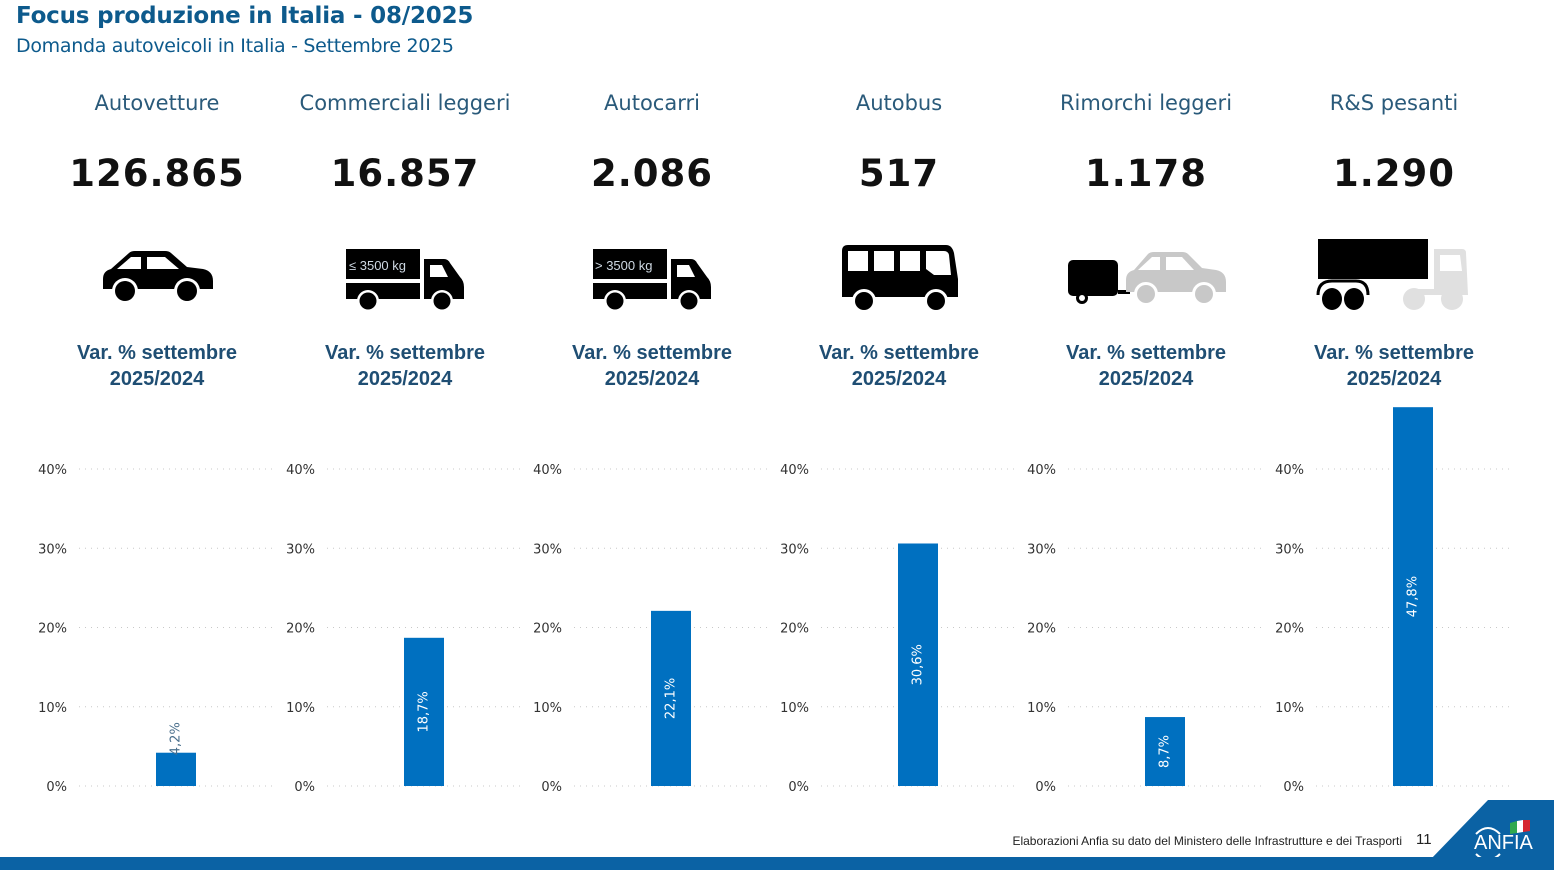  What do you see at coordinates (1394, 173) in the screenshot?
I see `category-value: 1.290` at bounding box center [1394, 173].